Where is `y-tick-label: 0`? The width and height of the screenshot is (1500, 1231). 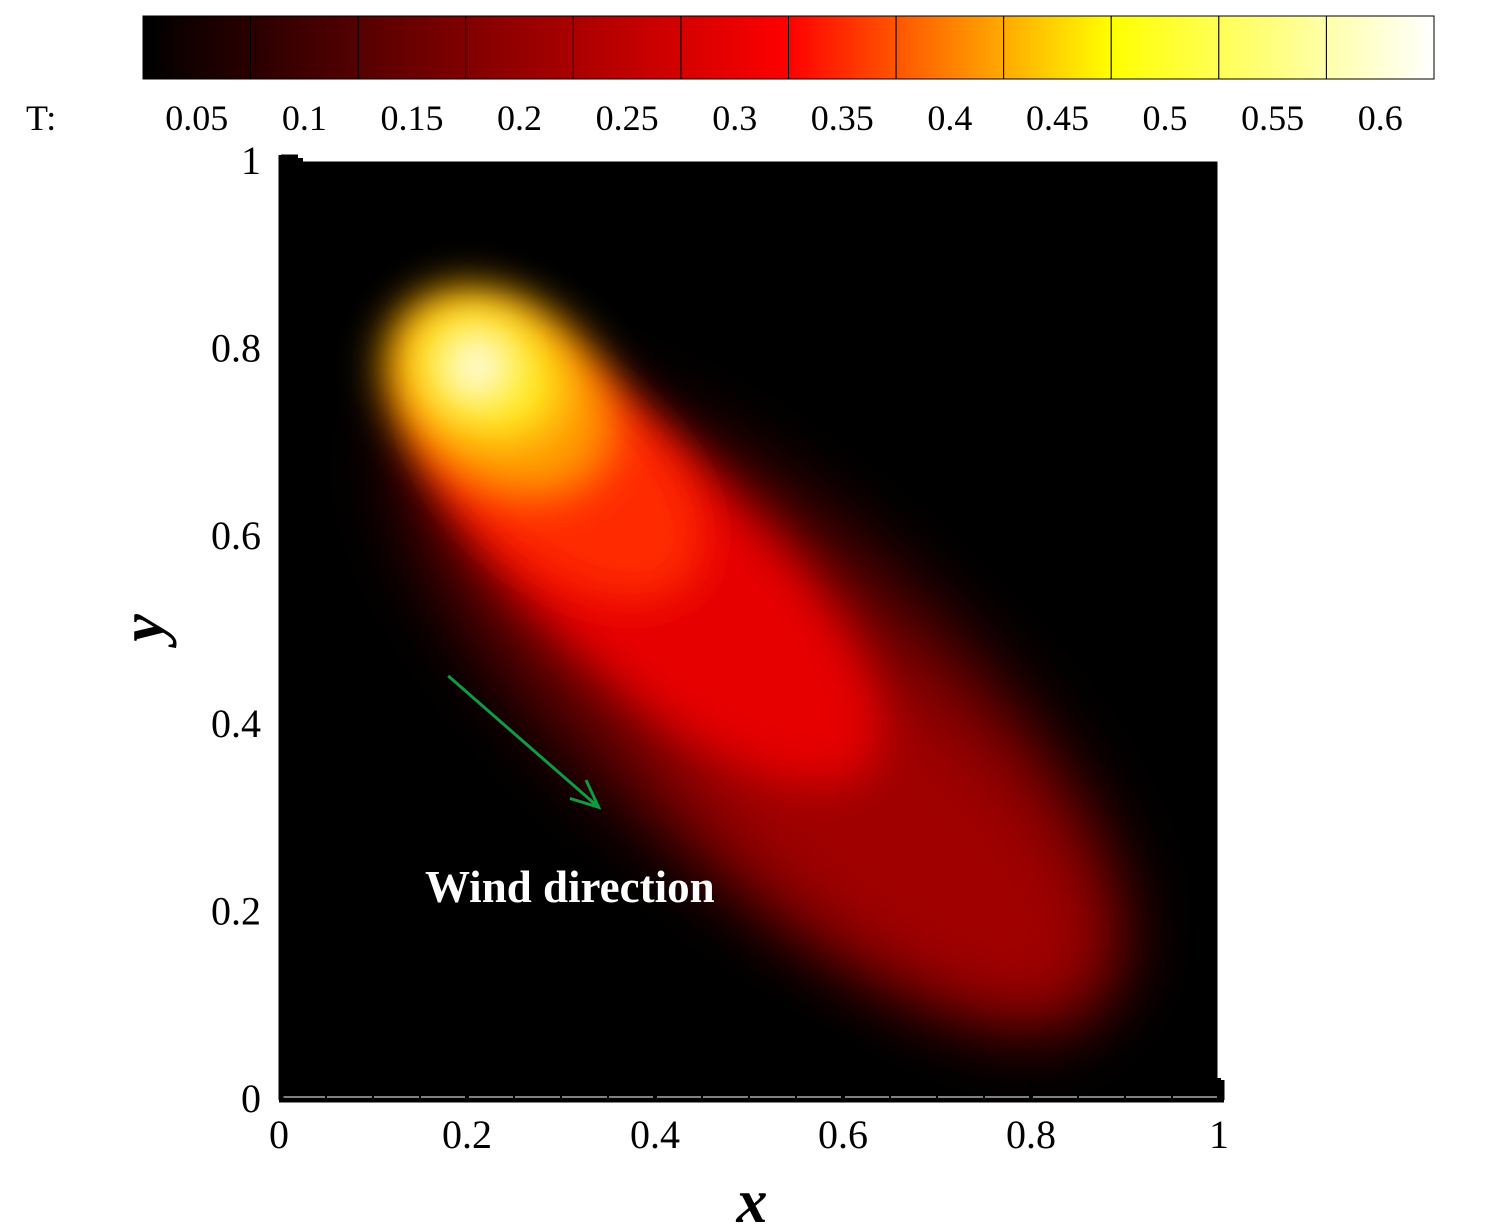
y-tick-label: 0 is located at coordinates (251, 1098).